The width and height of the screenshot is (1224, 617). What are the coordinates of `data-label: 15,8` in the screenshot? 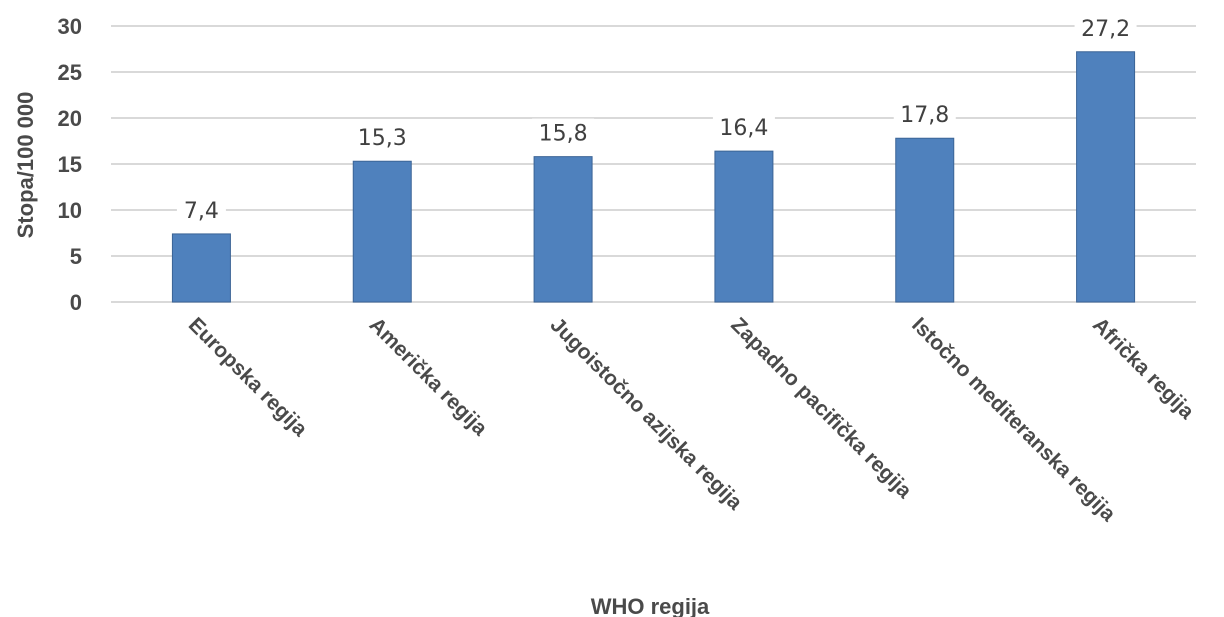 It's located at (563, 134).